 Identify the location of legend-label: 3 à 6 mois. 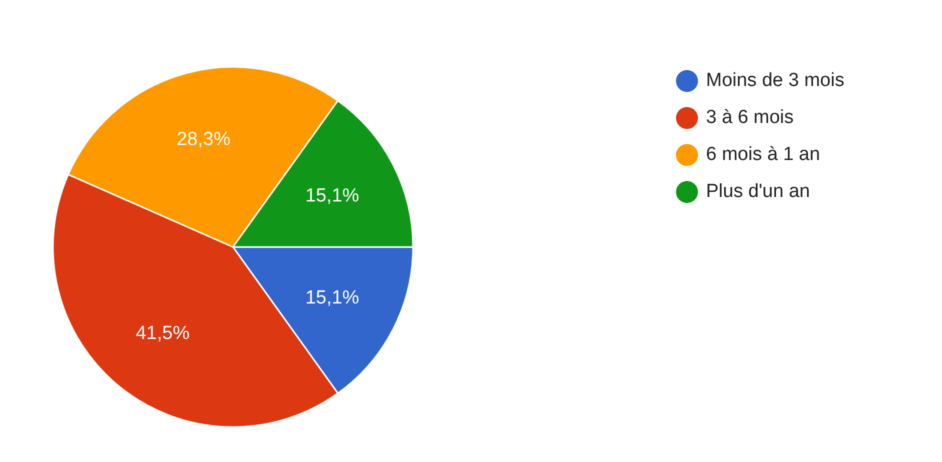
(750, 118).